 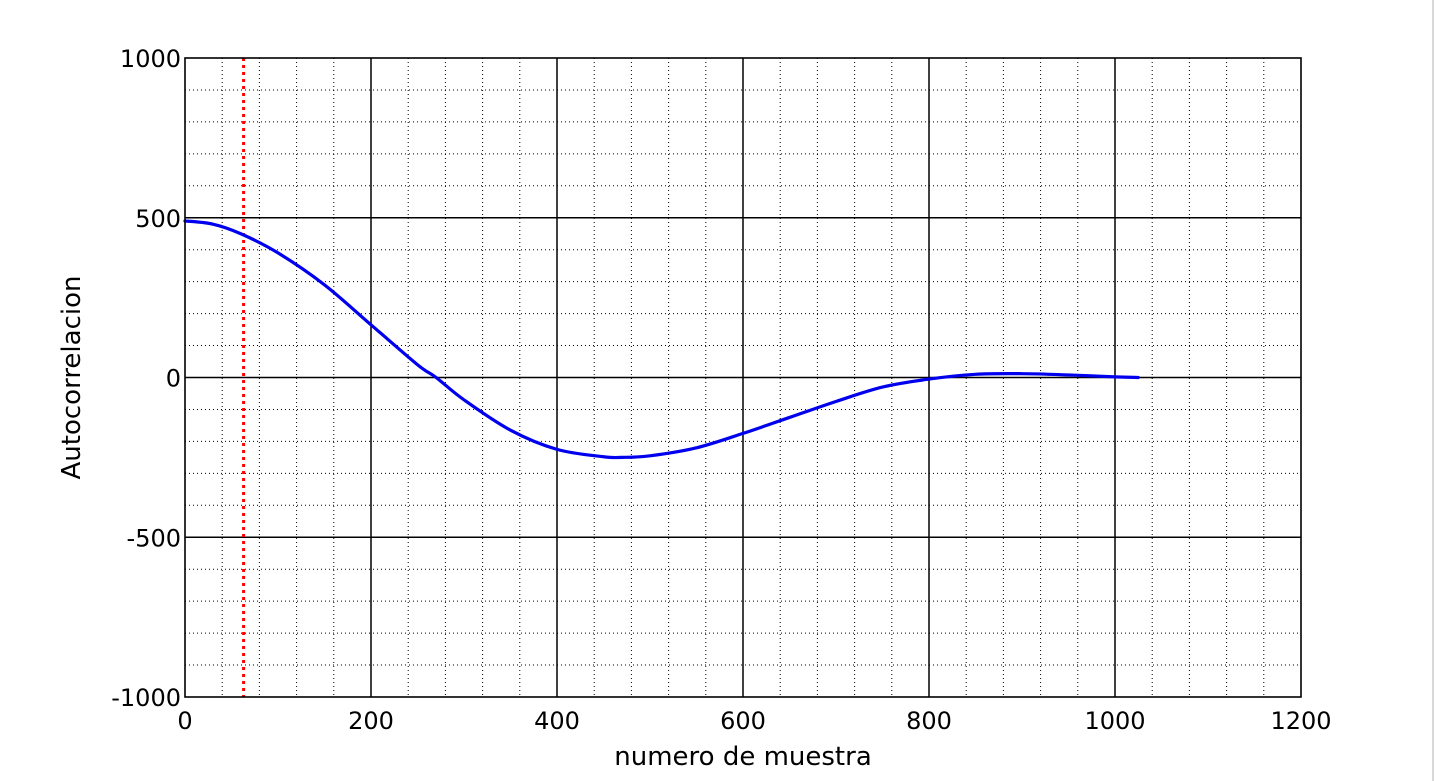 I want to click on y-tick-label: -1000, so click(x=146, y=698).